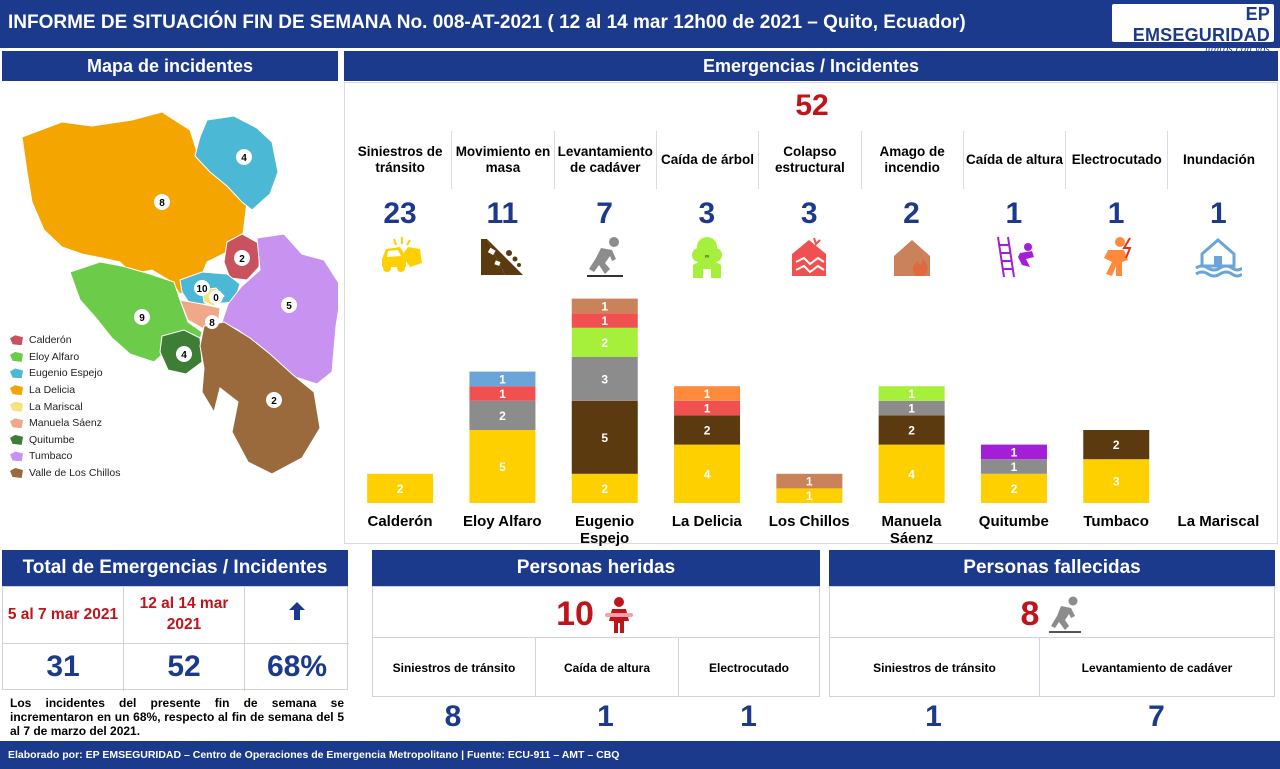  What do you see at coordinates (502, 160) in the screenshot?
I see `category-label: Movimiento en masa` at bounding box center [502, 160].